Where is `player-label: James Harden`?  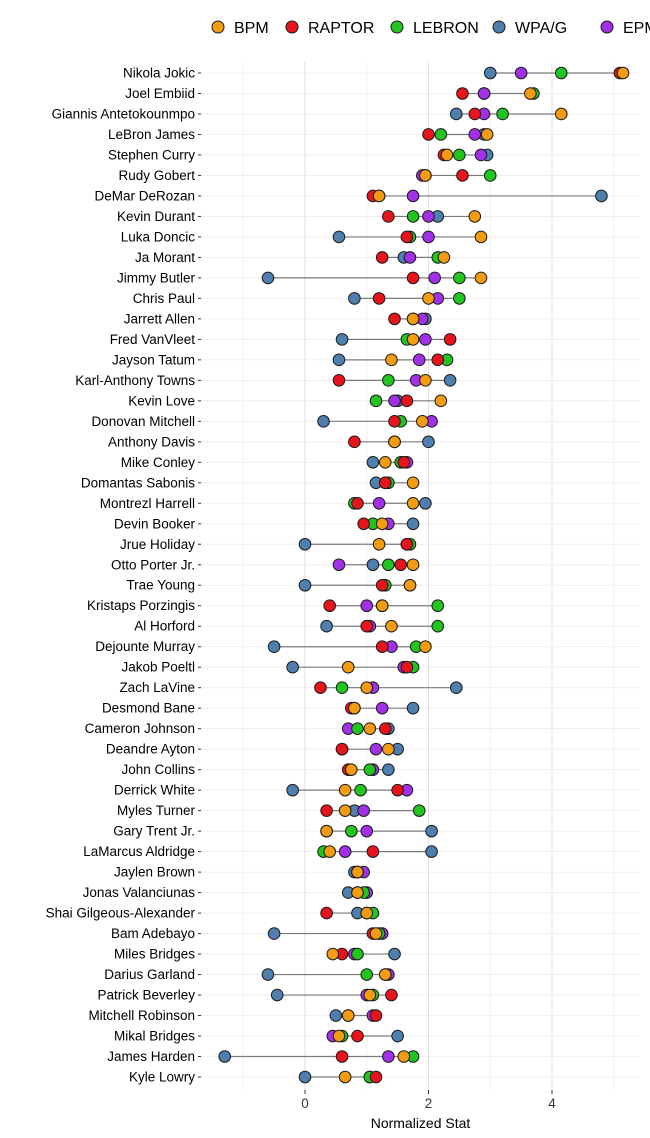 player-label: James Harden is located at coordinates (151, 1056).